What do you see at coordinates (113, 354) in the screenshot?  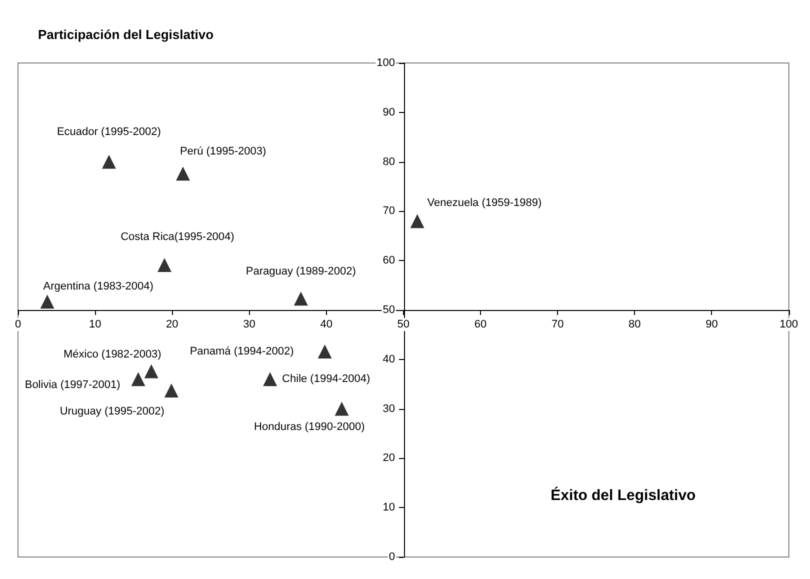 I see `annotation: México (1982-2003)` at bounding box center [113, 354].